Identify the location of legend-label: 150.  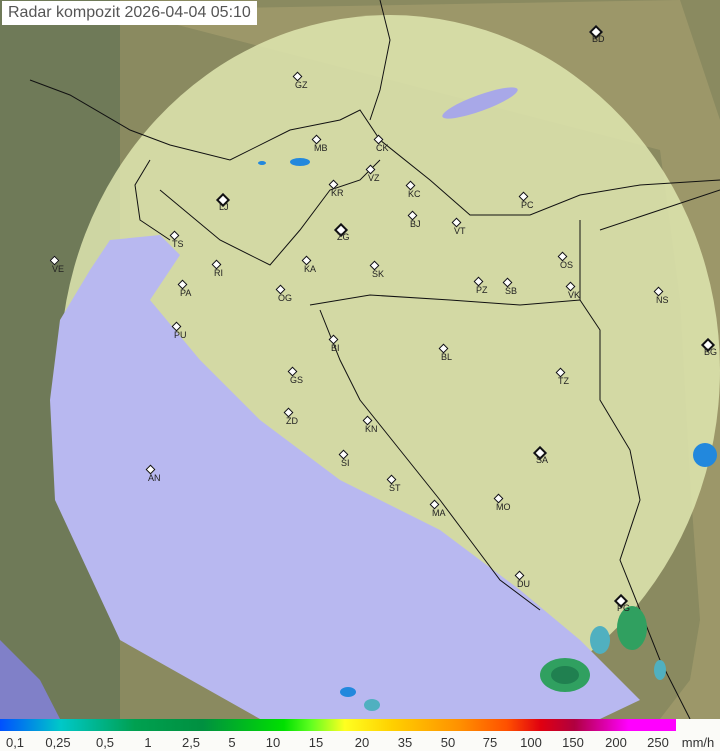
(573, 742).